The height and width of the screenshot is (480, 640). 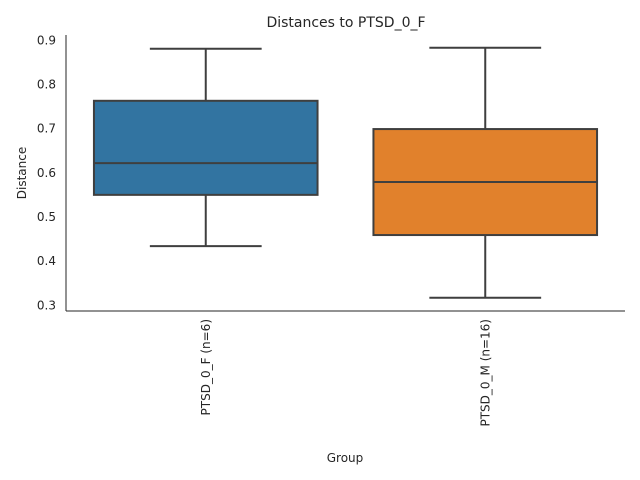 I want to click on y-axis-label: Distance, so click(x=22, y=173).